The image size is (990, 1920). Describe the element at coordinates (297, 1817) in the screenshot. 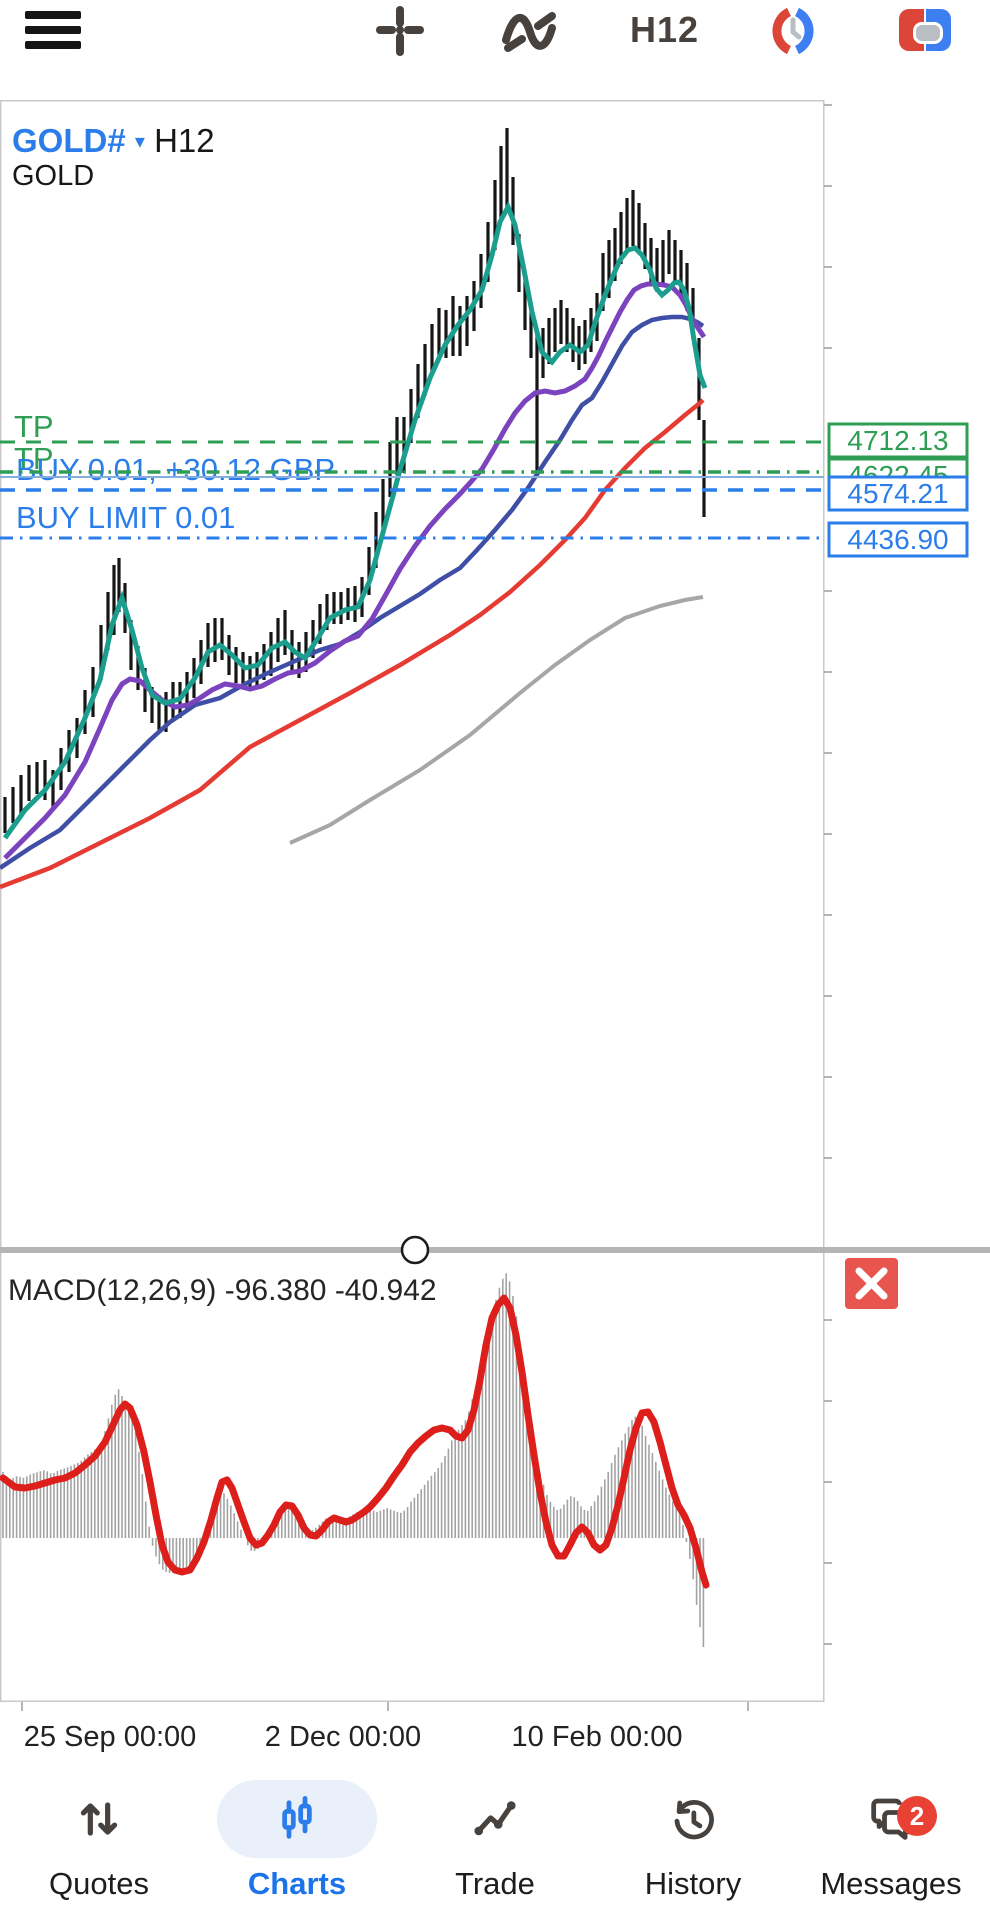

I see `candlestick-chart-icon` at that location.